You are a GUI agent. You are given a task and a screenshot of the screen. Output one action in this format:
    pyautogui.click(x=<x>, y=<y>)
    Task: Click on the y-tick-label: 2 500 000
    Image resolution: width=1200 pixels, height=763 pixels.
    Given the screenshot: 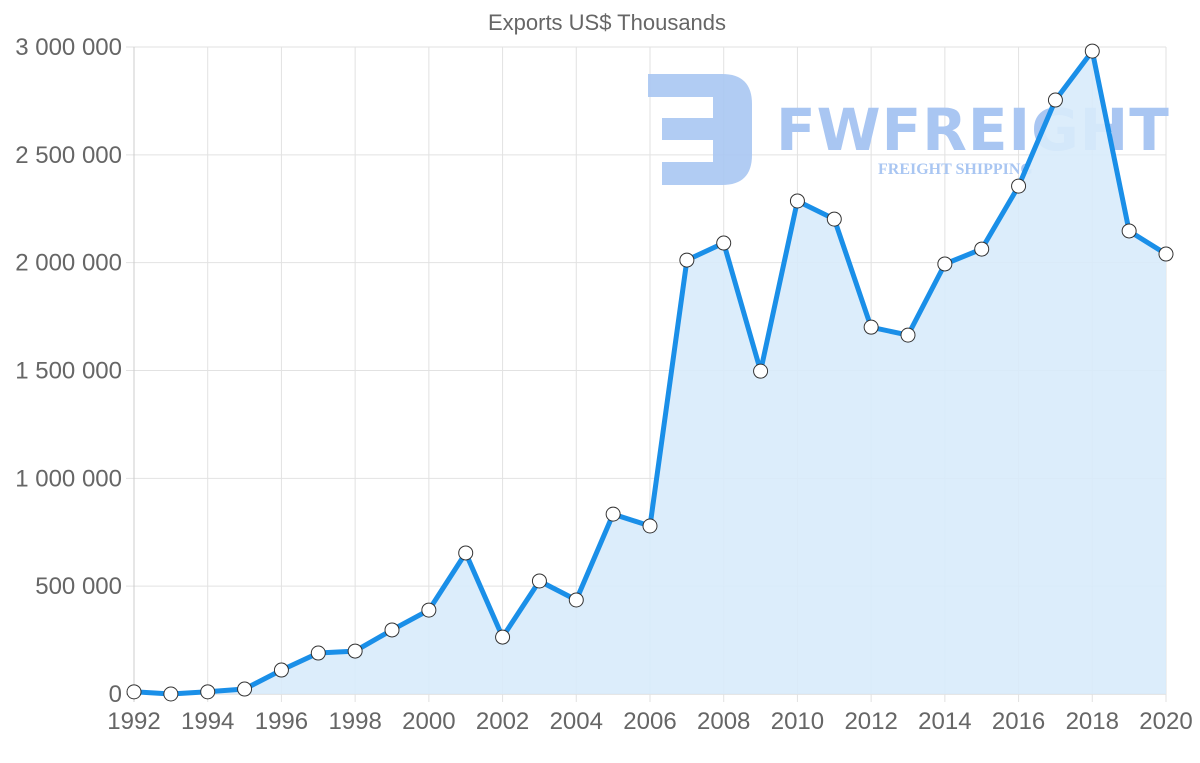 What is the action you would take?
    pyautogui.click(x=68, y=155)
    